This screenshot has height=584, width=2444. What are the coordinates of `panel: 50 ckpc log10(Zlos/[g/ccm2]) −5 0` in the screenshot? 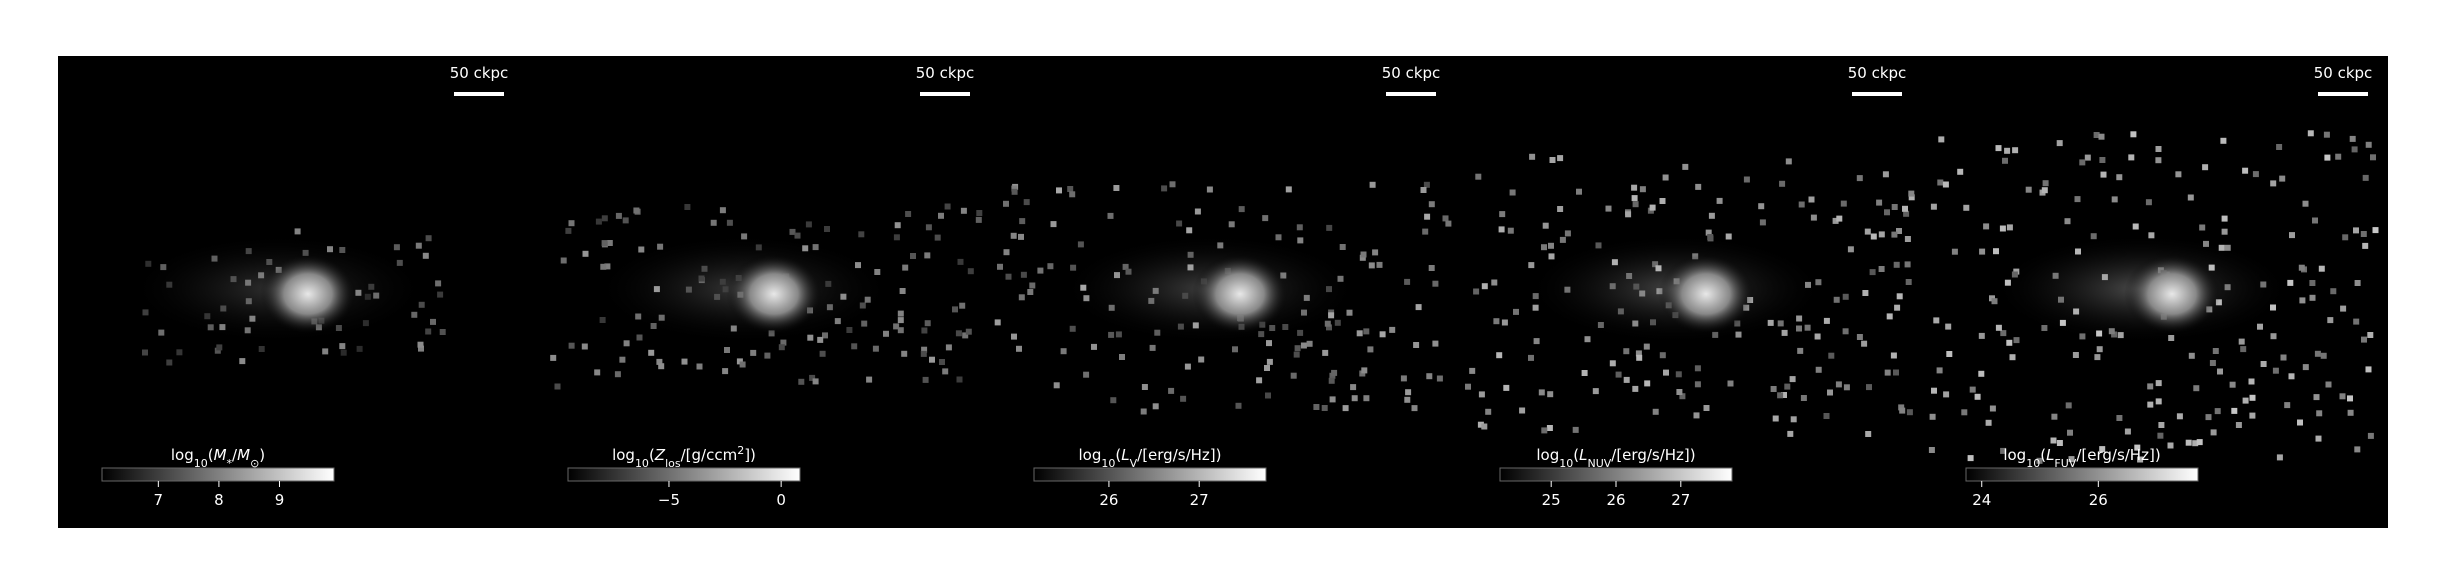 It's located at (766, 286).